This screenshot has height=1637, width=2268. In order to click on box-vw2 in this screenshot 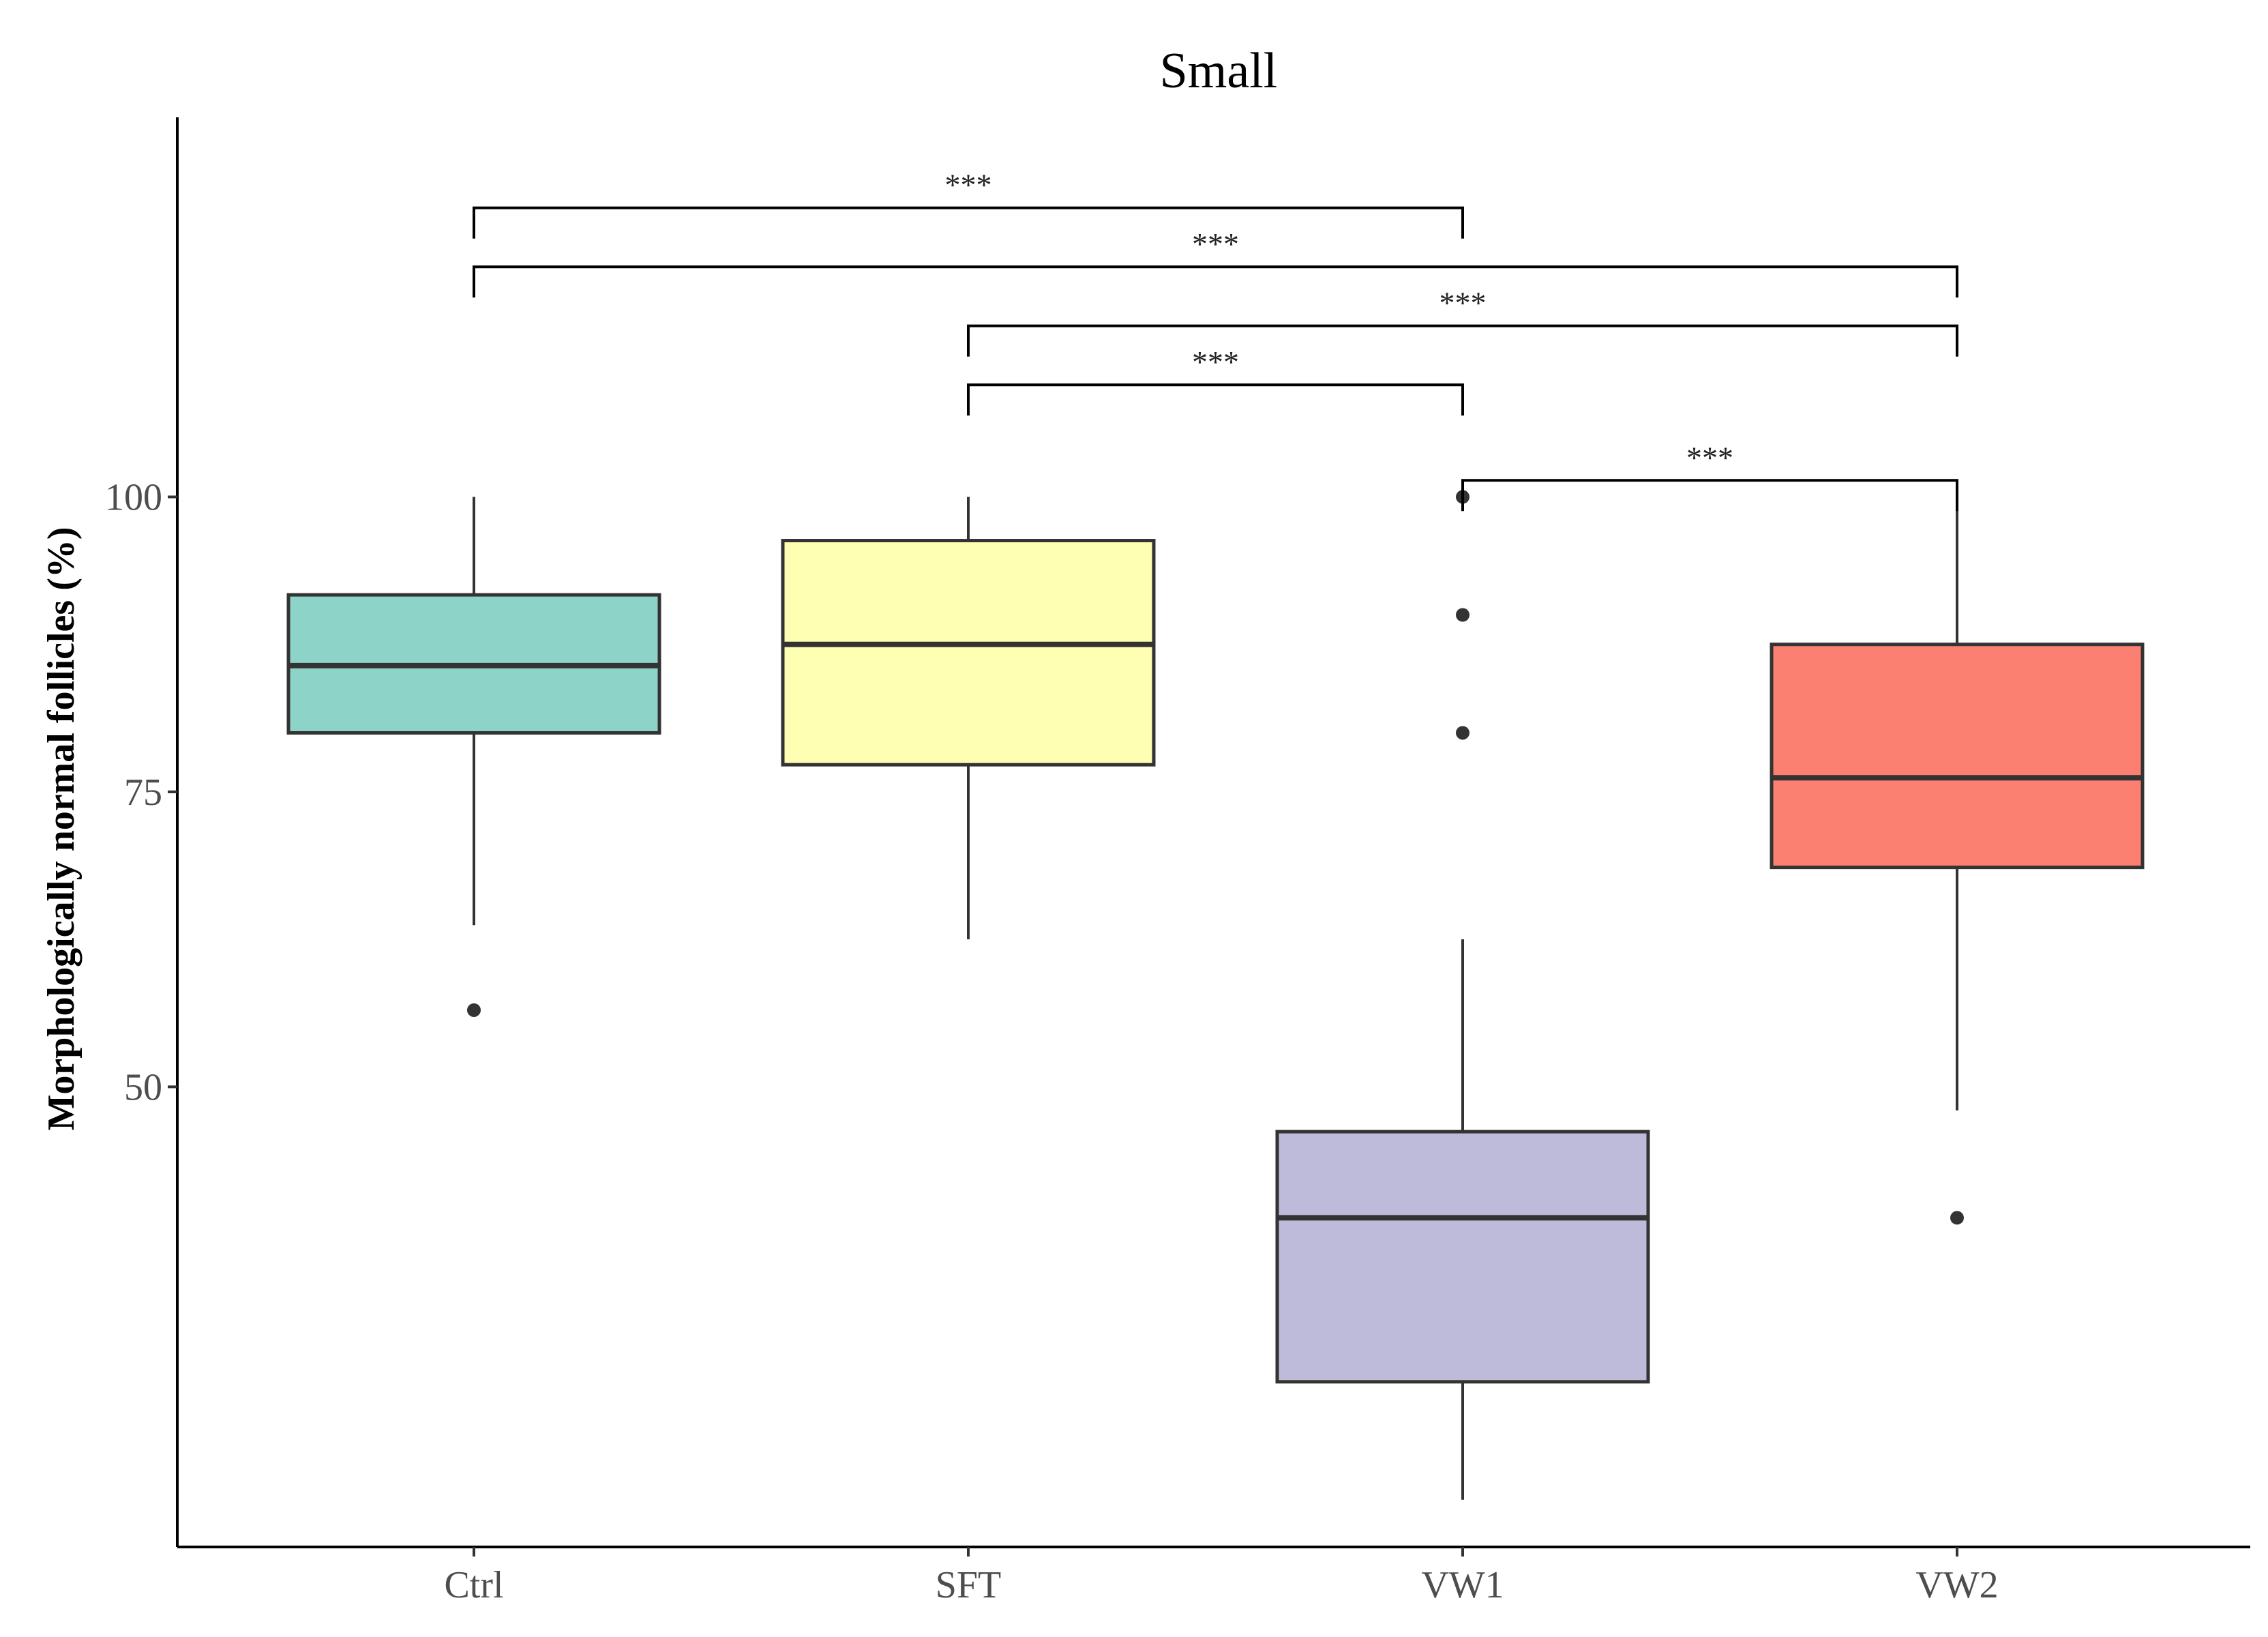, I will do `click(1958, 756)`.